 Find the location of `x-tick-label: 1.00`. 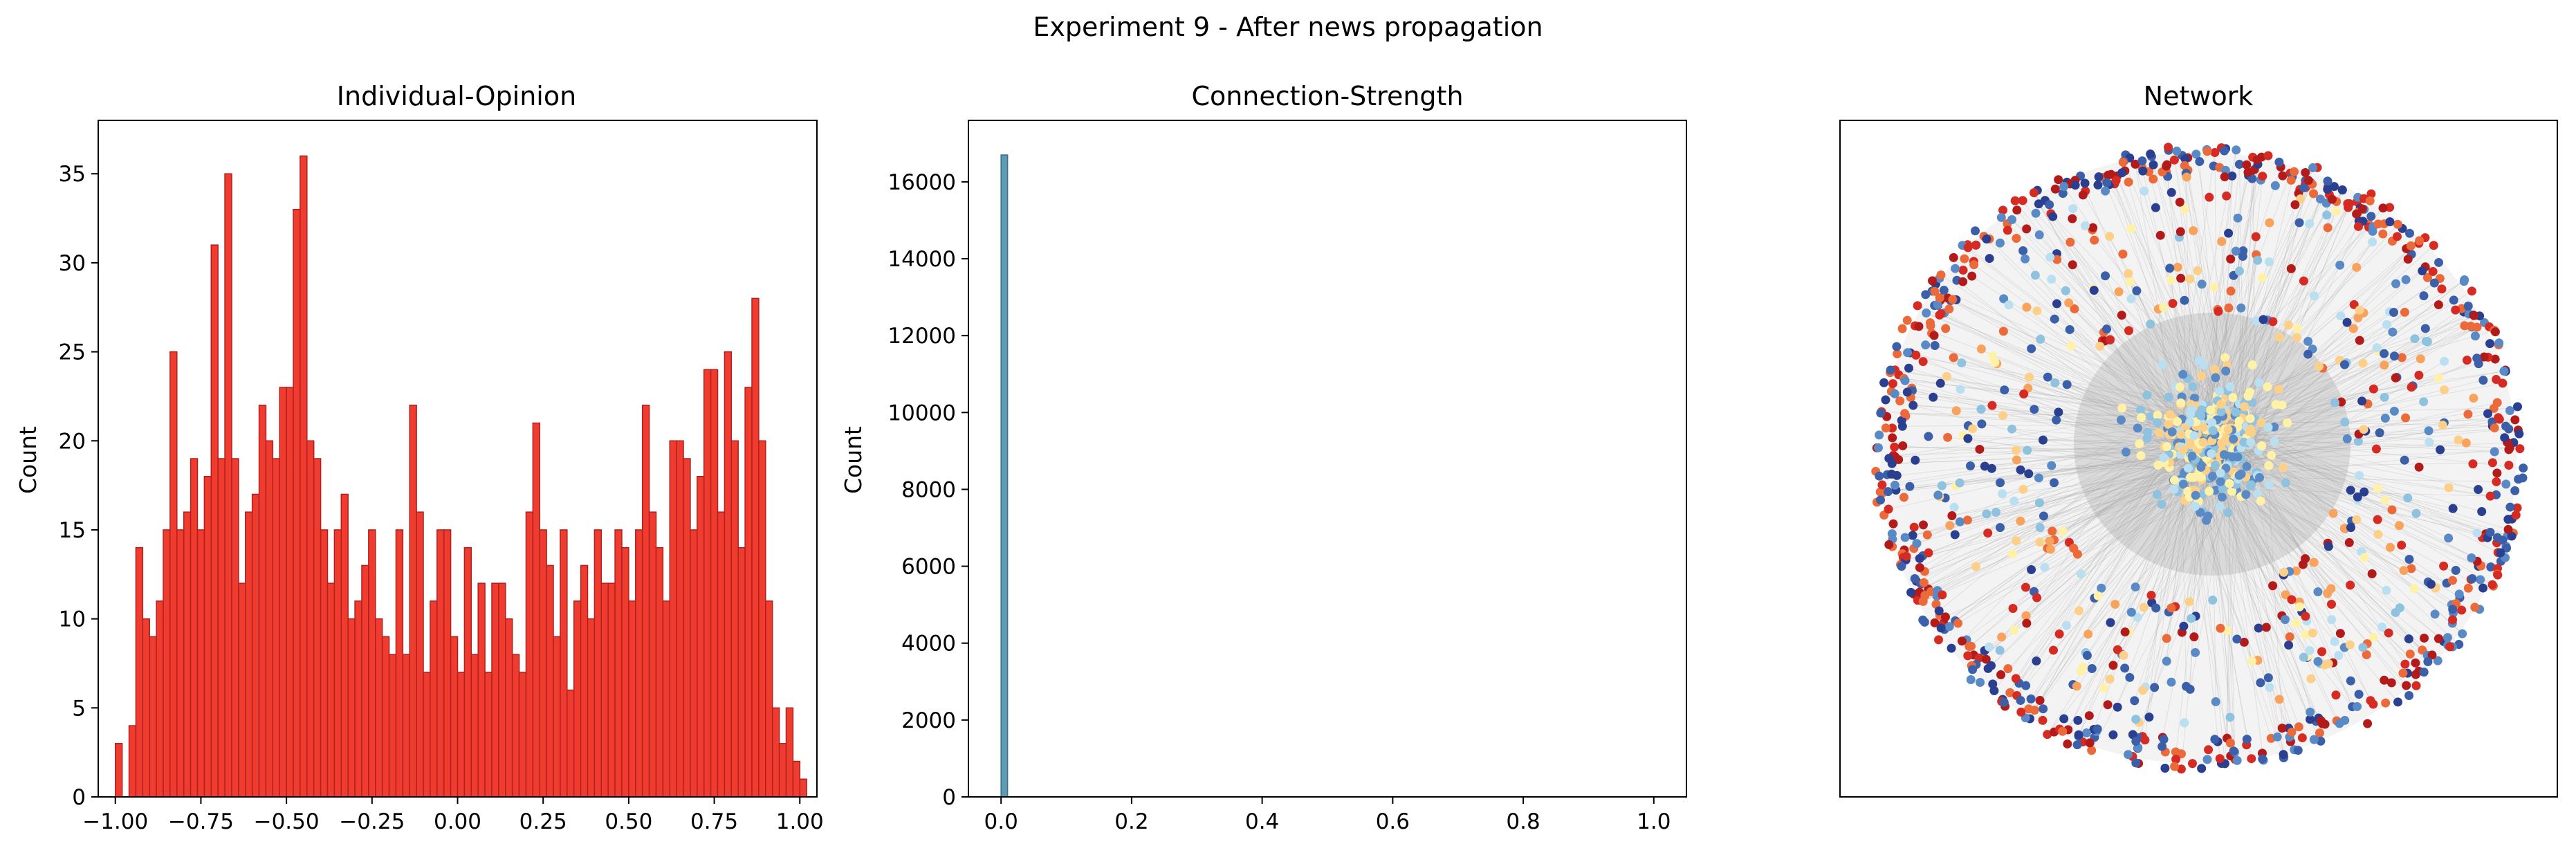

x-tick-label: 1.00 is located at coordinates (800, 822).